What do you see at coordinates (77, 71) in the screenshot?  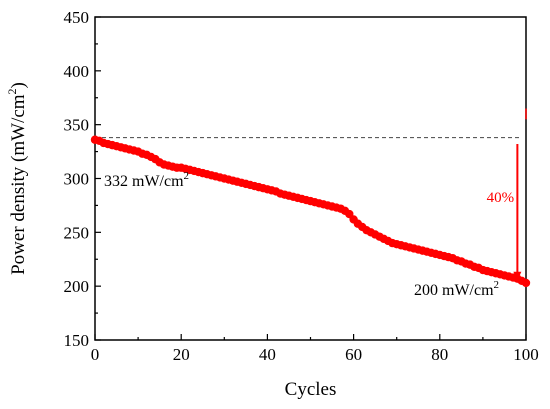 I see `y-tick-label: 400` at bounding box center [77, 71].